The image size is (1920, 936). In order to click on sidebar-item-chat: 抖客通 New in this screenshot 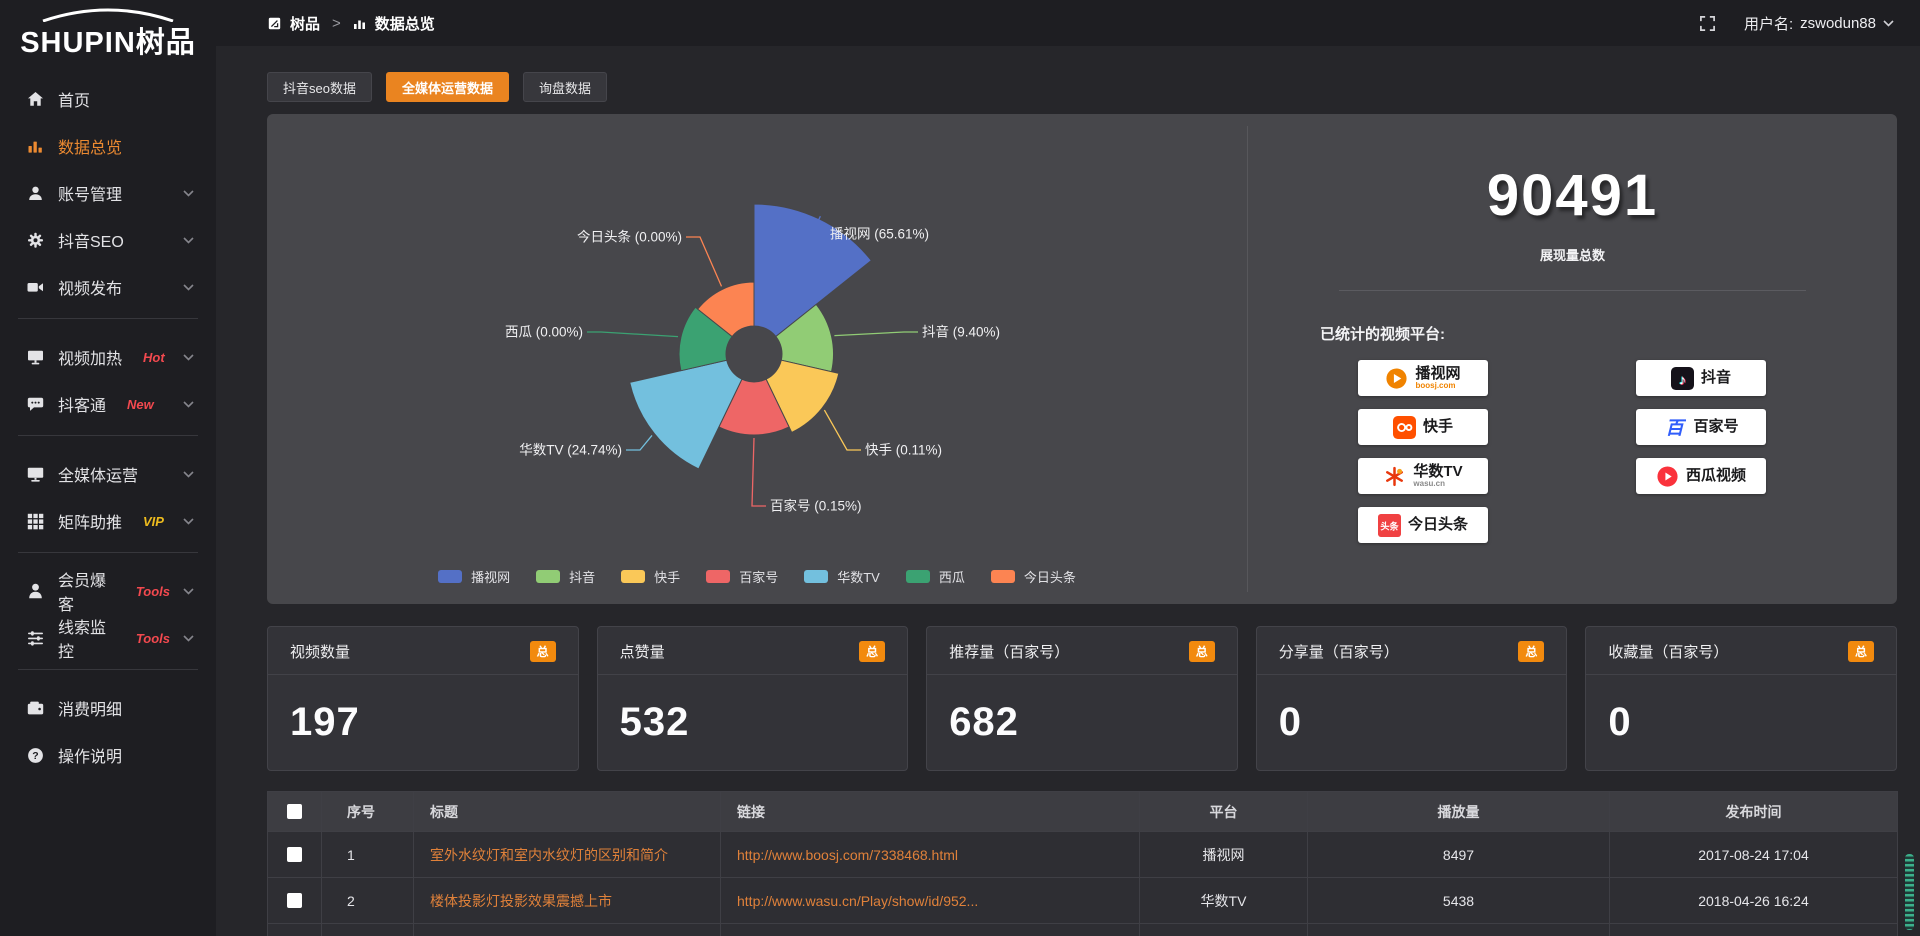, I will do `click(108, 404)`.